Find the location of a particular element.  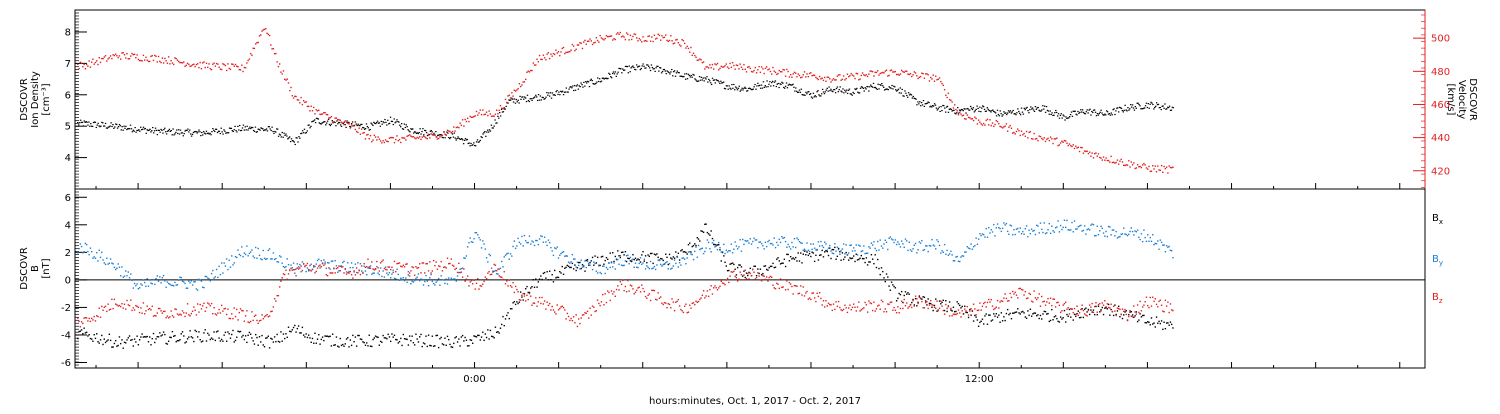

velocity-y-label-line: DSCOVR is located at coordinates (1472, 99).